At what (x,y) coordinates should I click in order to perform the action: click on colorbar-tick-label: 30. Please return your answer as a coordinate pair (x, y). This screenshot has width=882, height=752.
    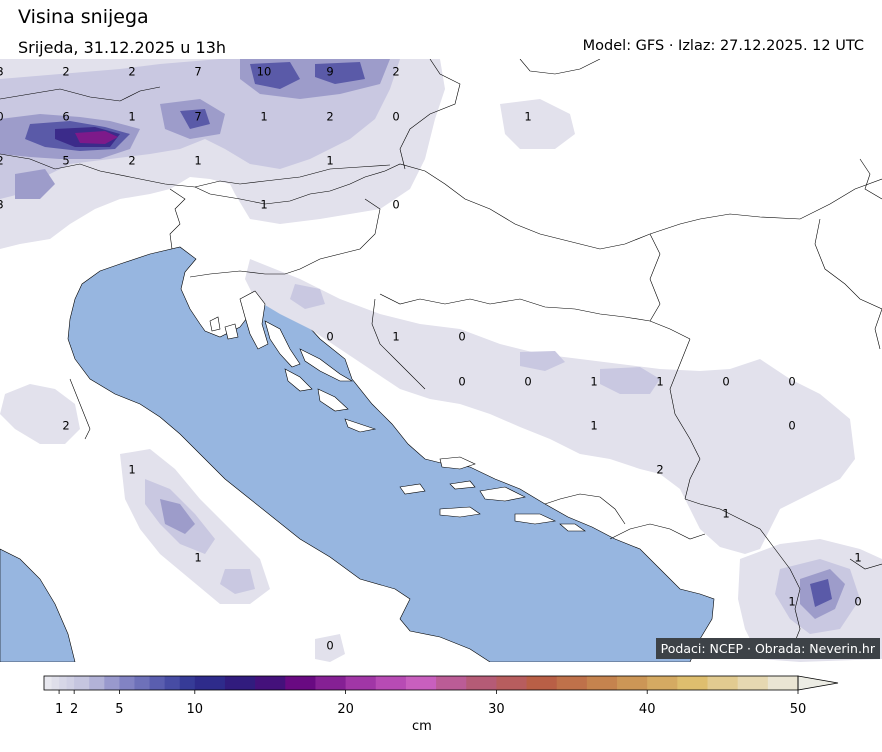
    Looking at the image, I should click on (496, 709).